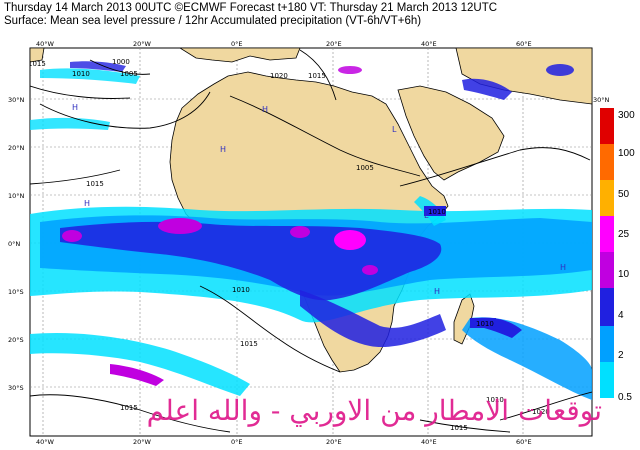 The image size is (640, 450). What do you see at coordinates (374, 410) in the screenshot?
I see `arabic-watermark: توقعات الامطار من الاوربي - والله اعلم` at bounding box center [374, 410].